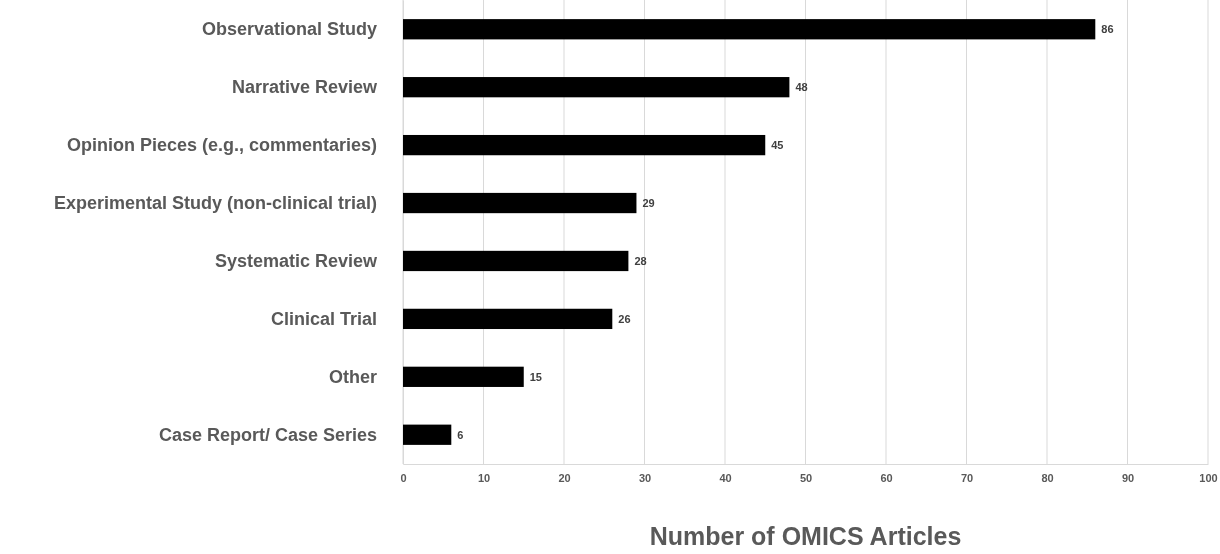 This screenshot has height=554, width=1220. I want to click on x-tick-label: 0, so click(403, 477).